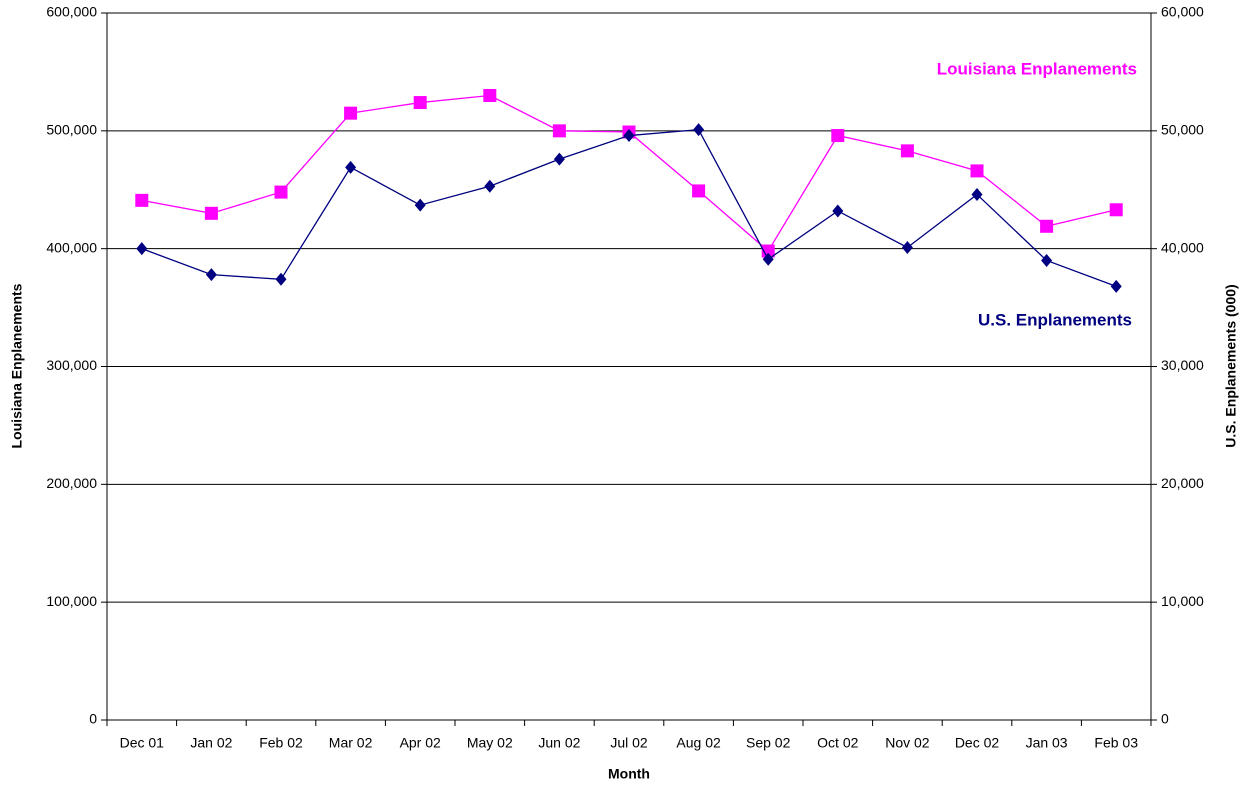 The height and width of the screenshot is (786, 1247). I want to click on x-tick-label: Jul 02, so click(629, 743).